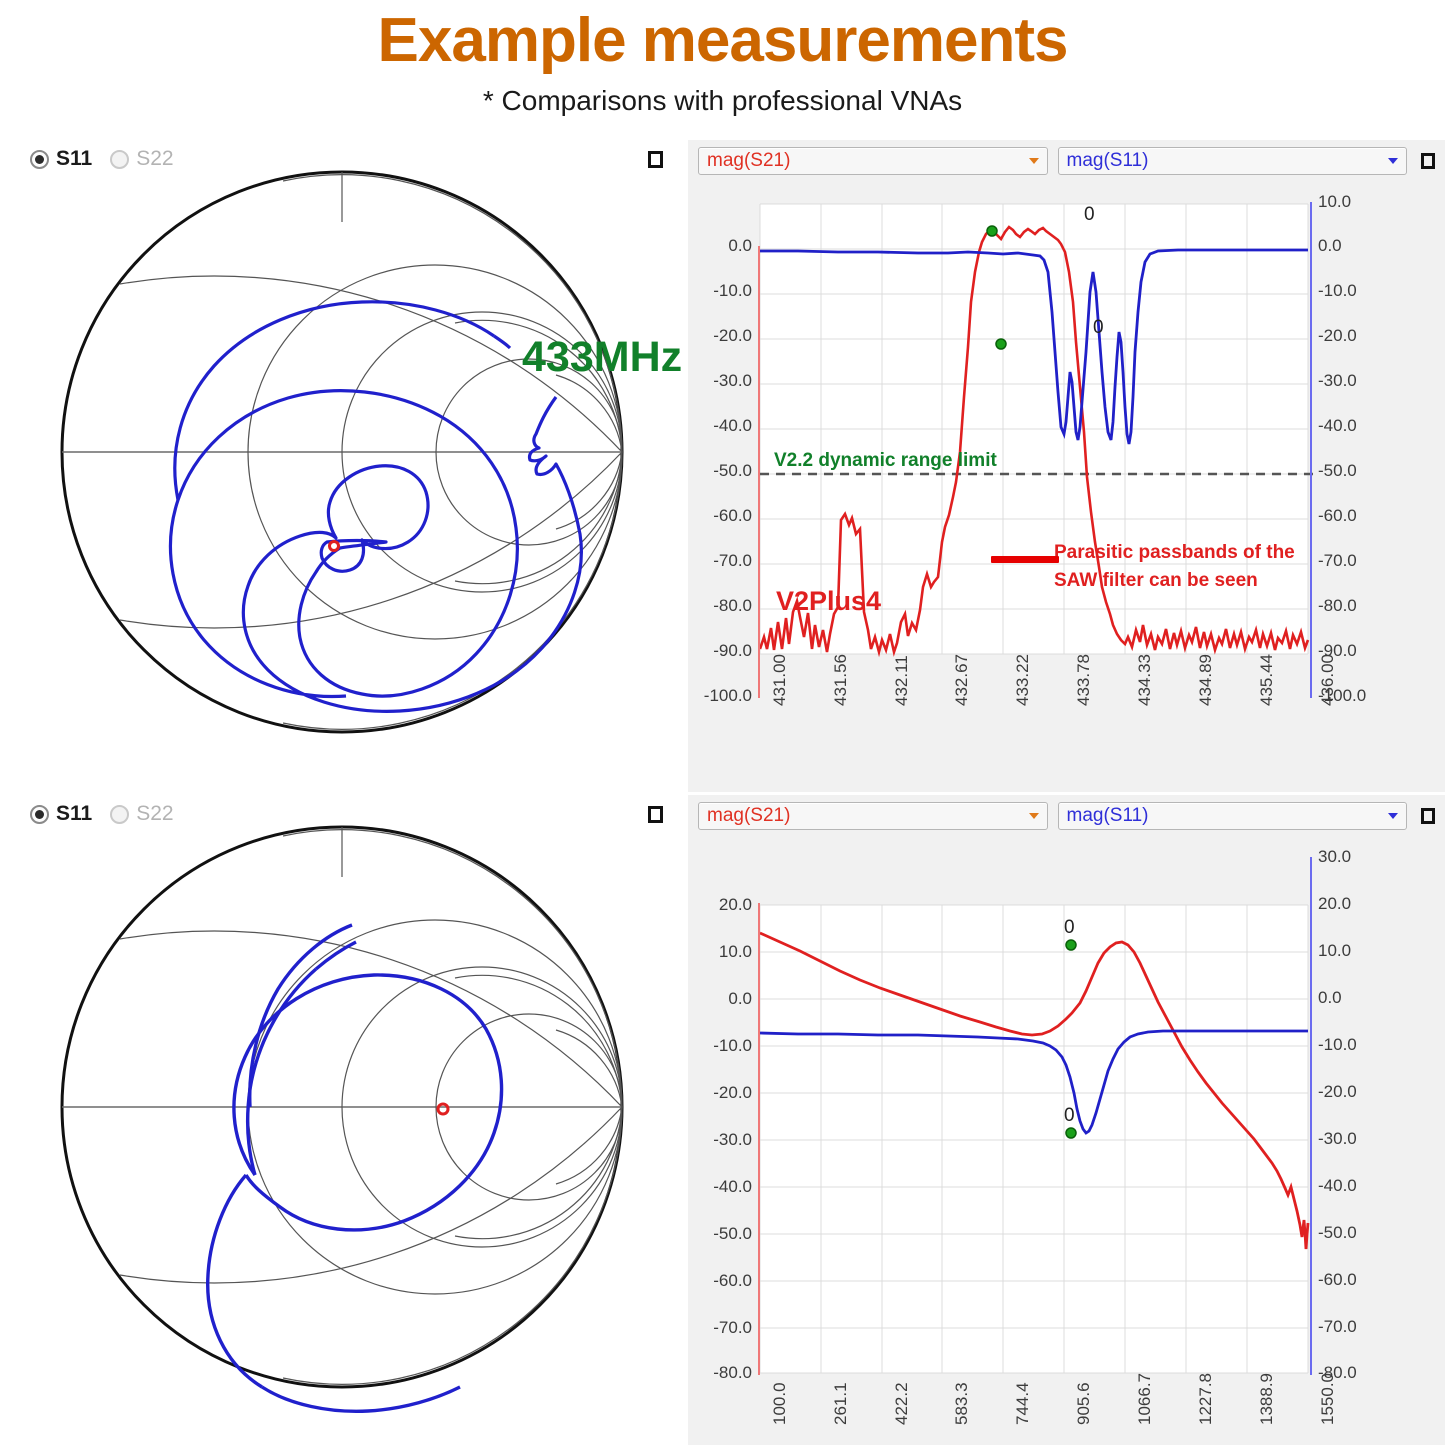 This screenshot has height=1445, width=1445. I want to click on chart-toolbar-bottom: mag(S21) mag(S11), so click(1066, 816).